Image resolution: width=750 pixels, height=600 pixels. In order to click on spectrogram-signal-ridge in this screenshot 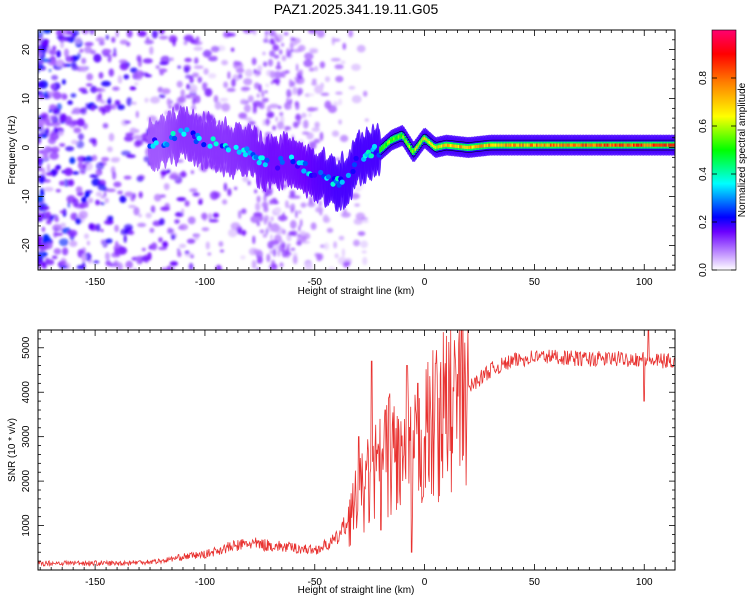, I will do `click(411, 159)`.